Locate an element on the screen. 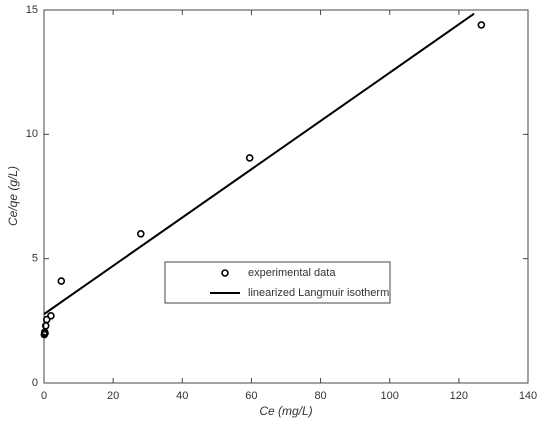  y-tick-label: 0 is located at coordinates (35, 383).